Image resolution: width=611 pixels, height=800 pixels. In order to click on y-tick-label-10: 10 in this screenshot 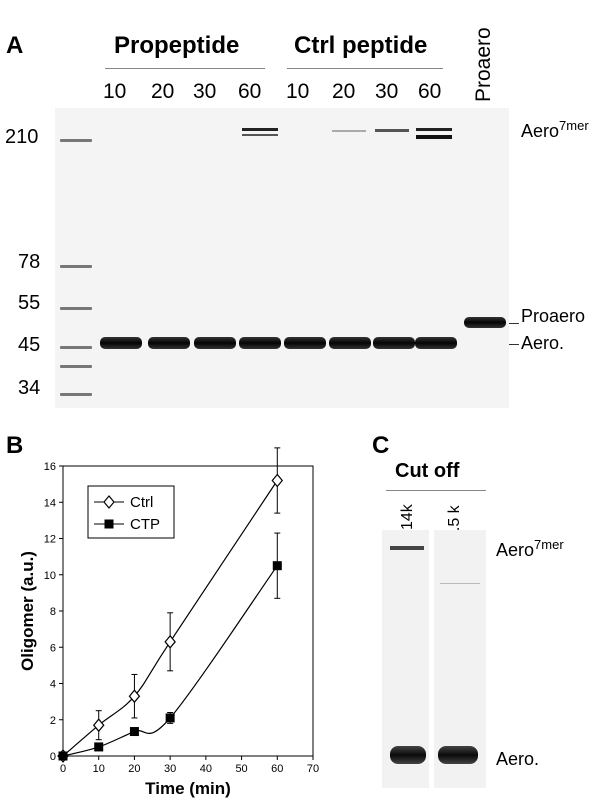, I will do `click(50, 576)`.